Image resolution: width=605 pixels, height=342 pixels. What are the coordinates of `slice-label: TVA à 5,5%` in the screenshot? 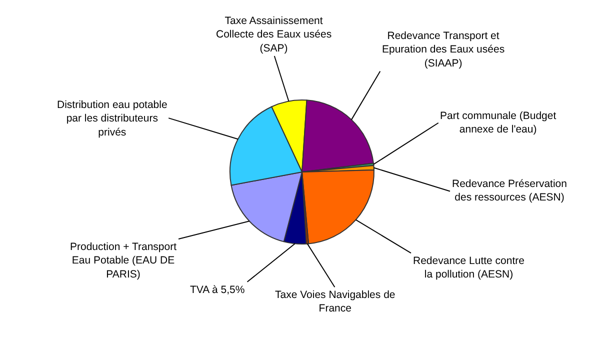 It's located at (217, 290).